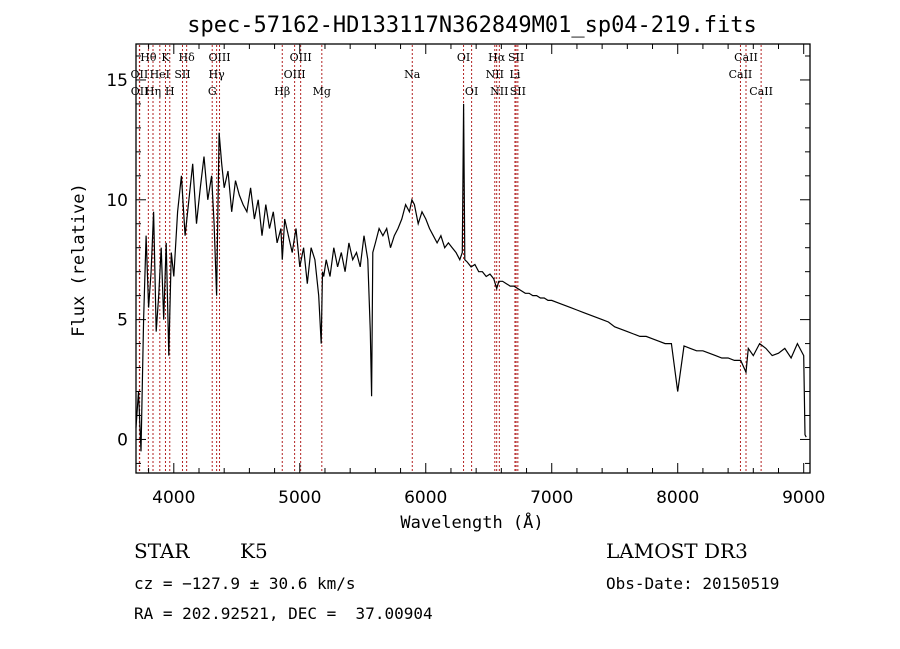 The image size is (900, 649). Describe the element at coordinates (117, 81) in the screenshot. I see `y-tick-label: 15` at that location.